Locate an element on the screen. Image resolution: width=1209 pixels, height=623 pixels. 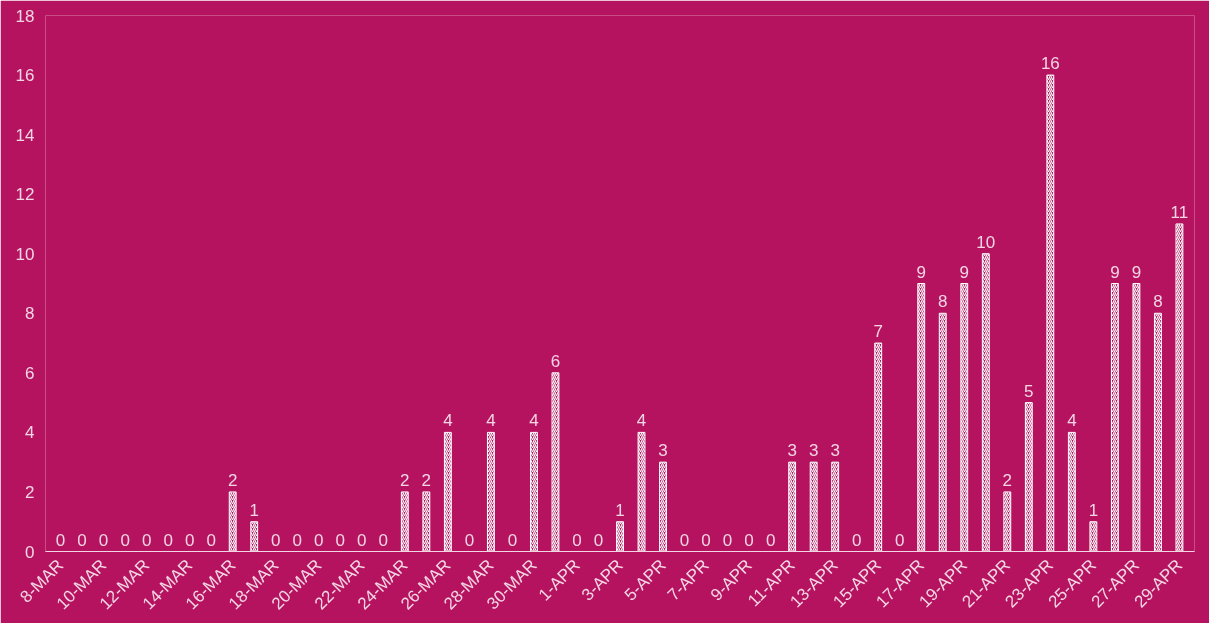
data-label: 5 is located at coordinates (1029, 391).